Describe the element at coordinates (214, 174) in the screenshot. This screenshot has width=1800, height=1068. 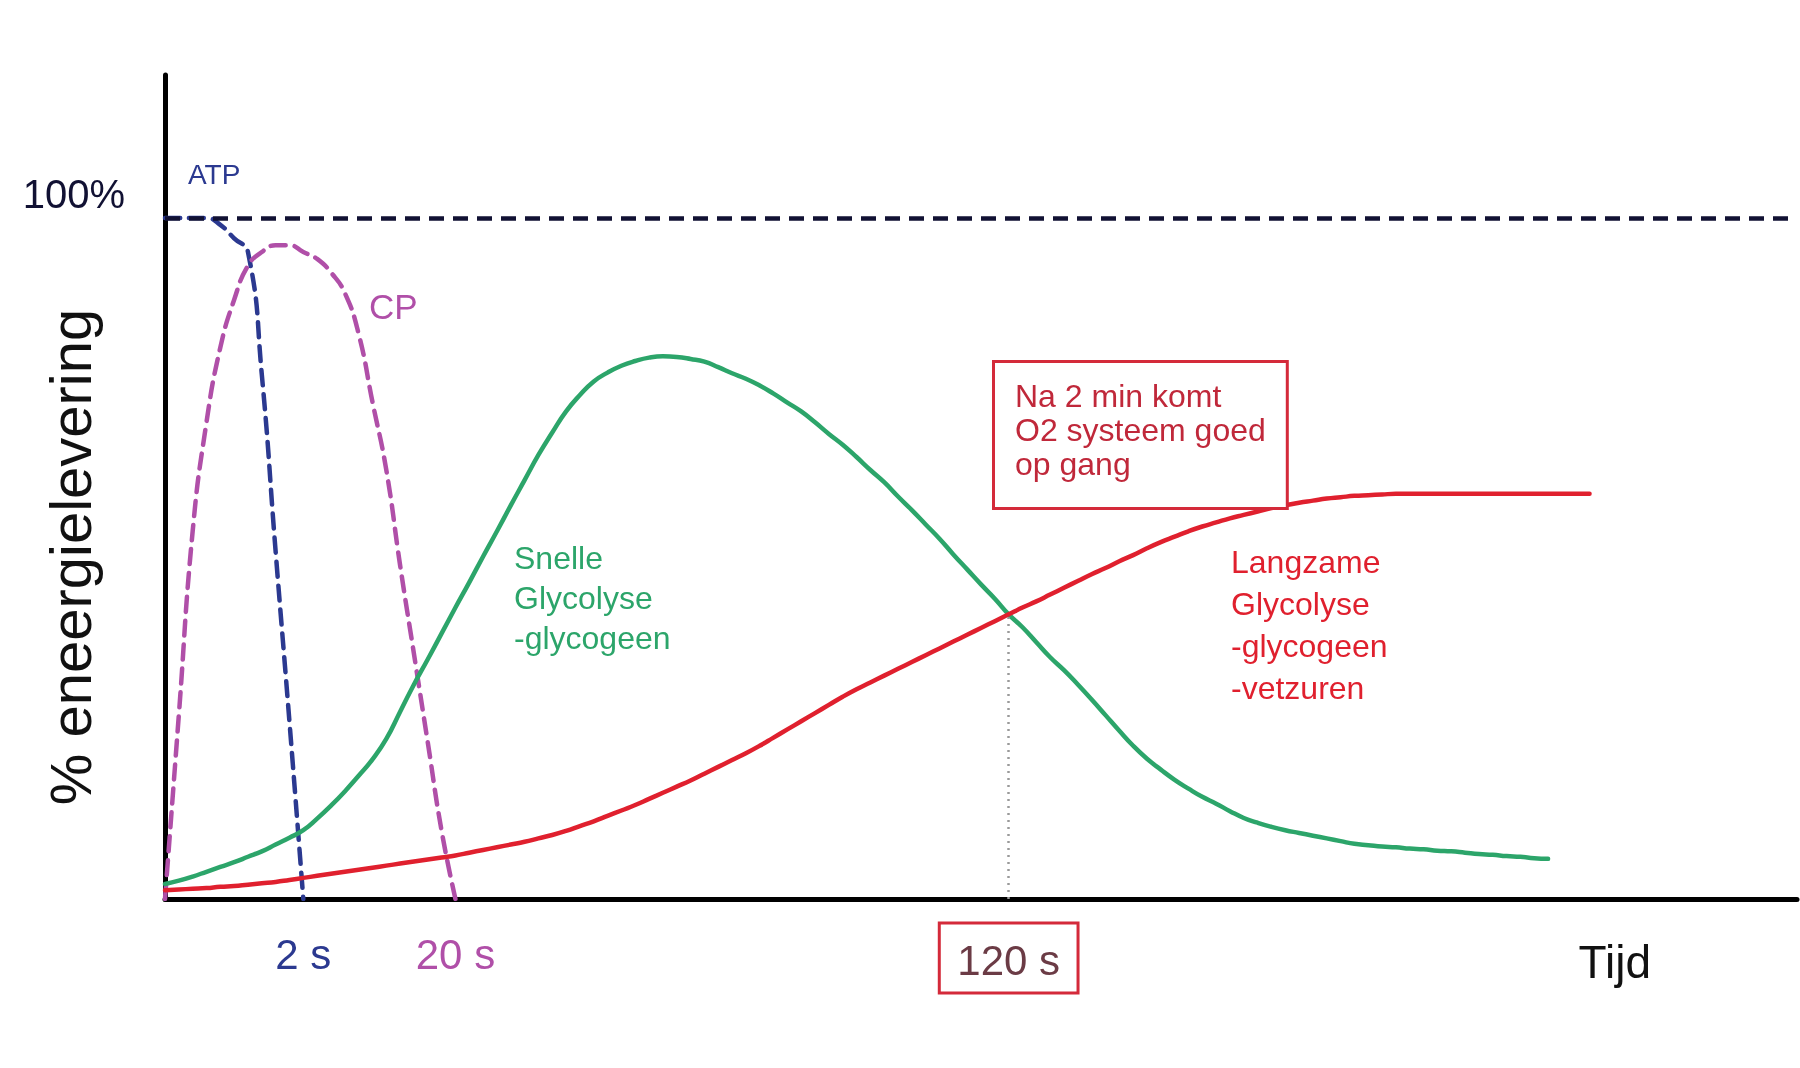
I see `series-label: ATP` at that location.